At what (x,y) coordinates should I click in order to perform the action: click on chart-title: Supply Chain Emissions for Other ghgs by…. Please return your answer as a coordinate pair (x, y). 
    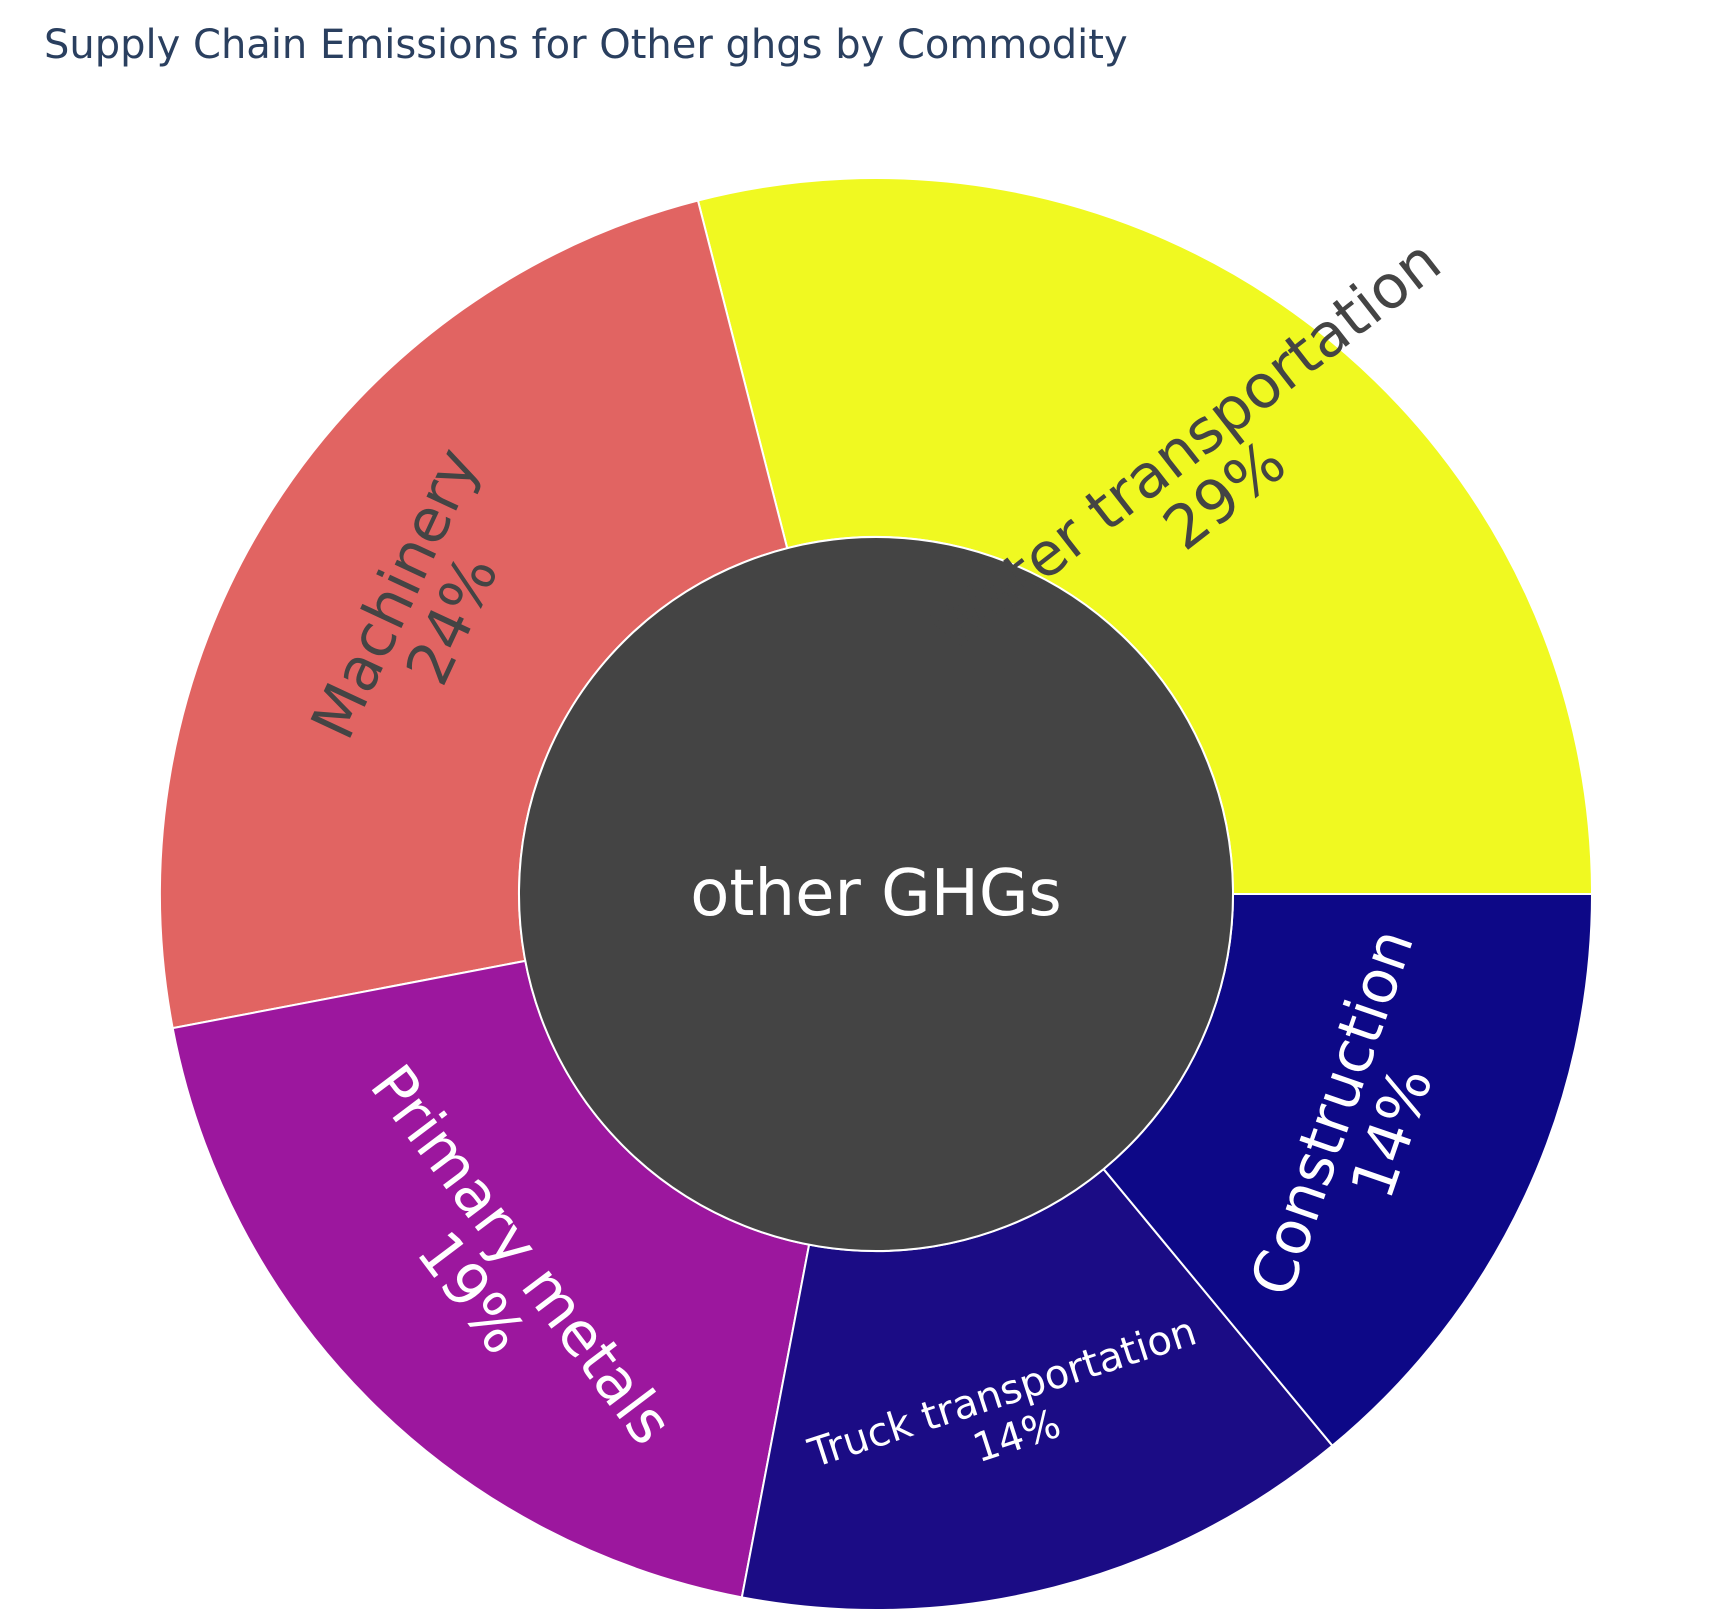
    Looking at the image, I should click on (586, 45).